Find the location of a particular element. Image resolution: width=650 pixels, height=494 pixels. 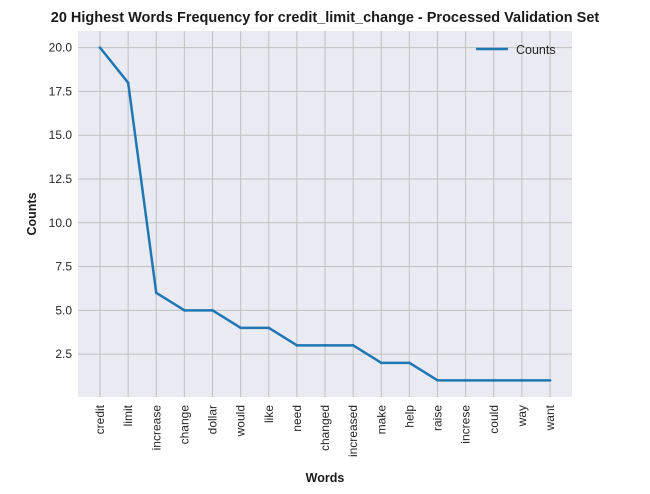

y-tick-label: 12.5 is located at coordinates (61, 179).